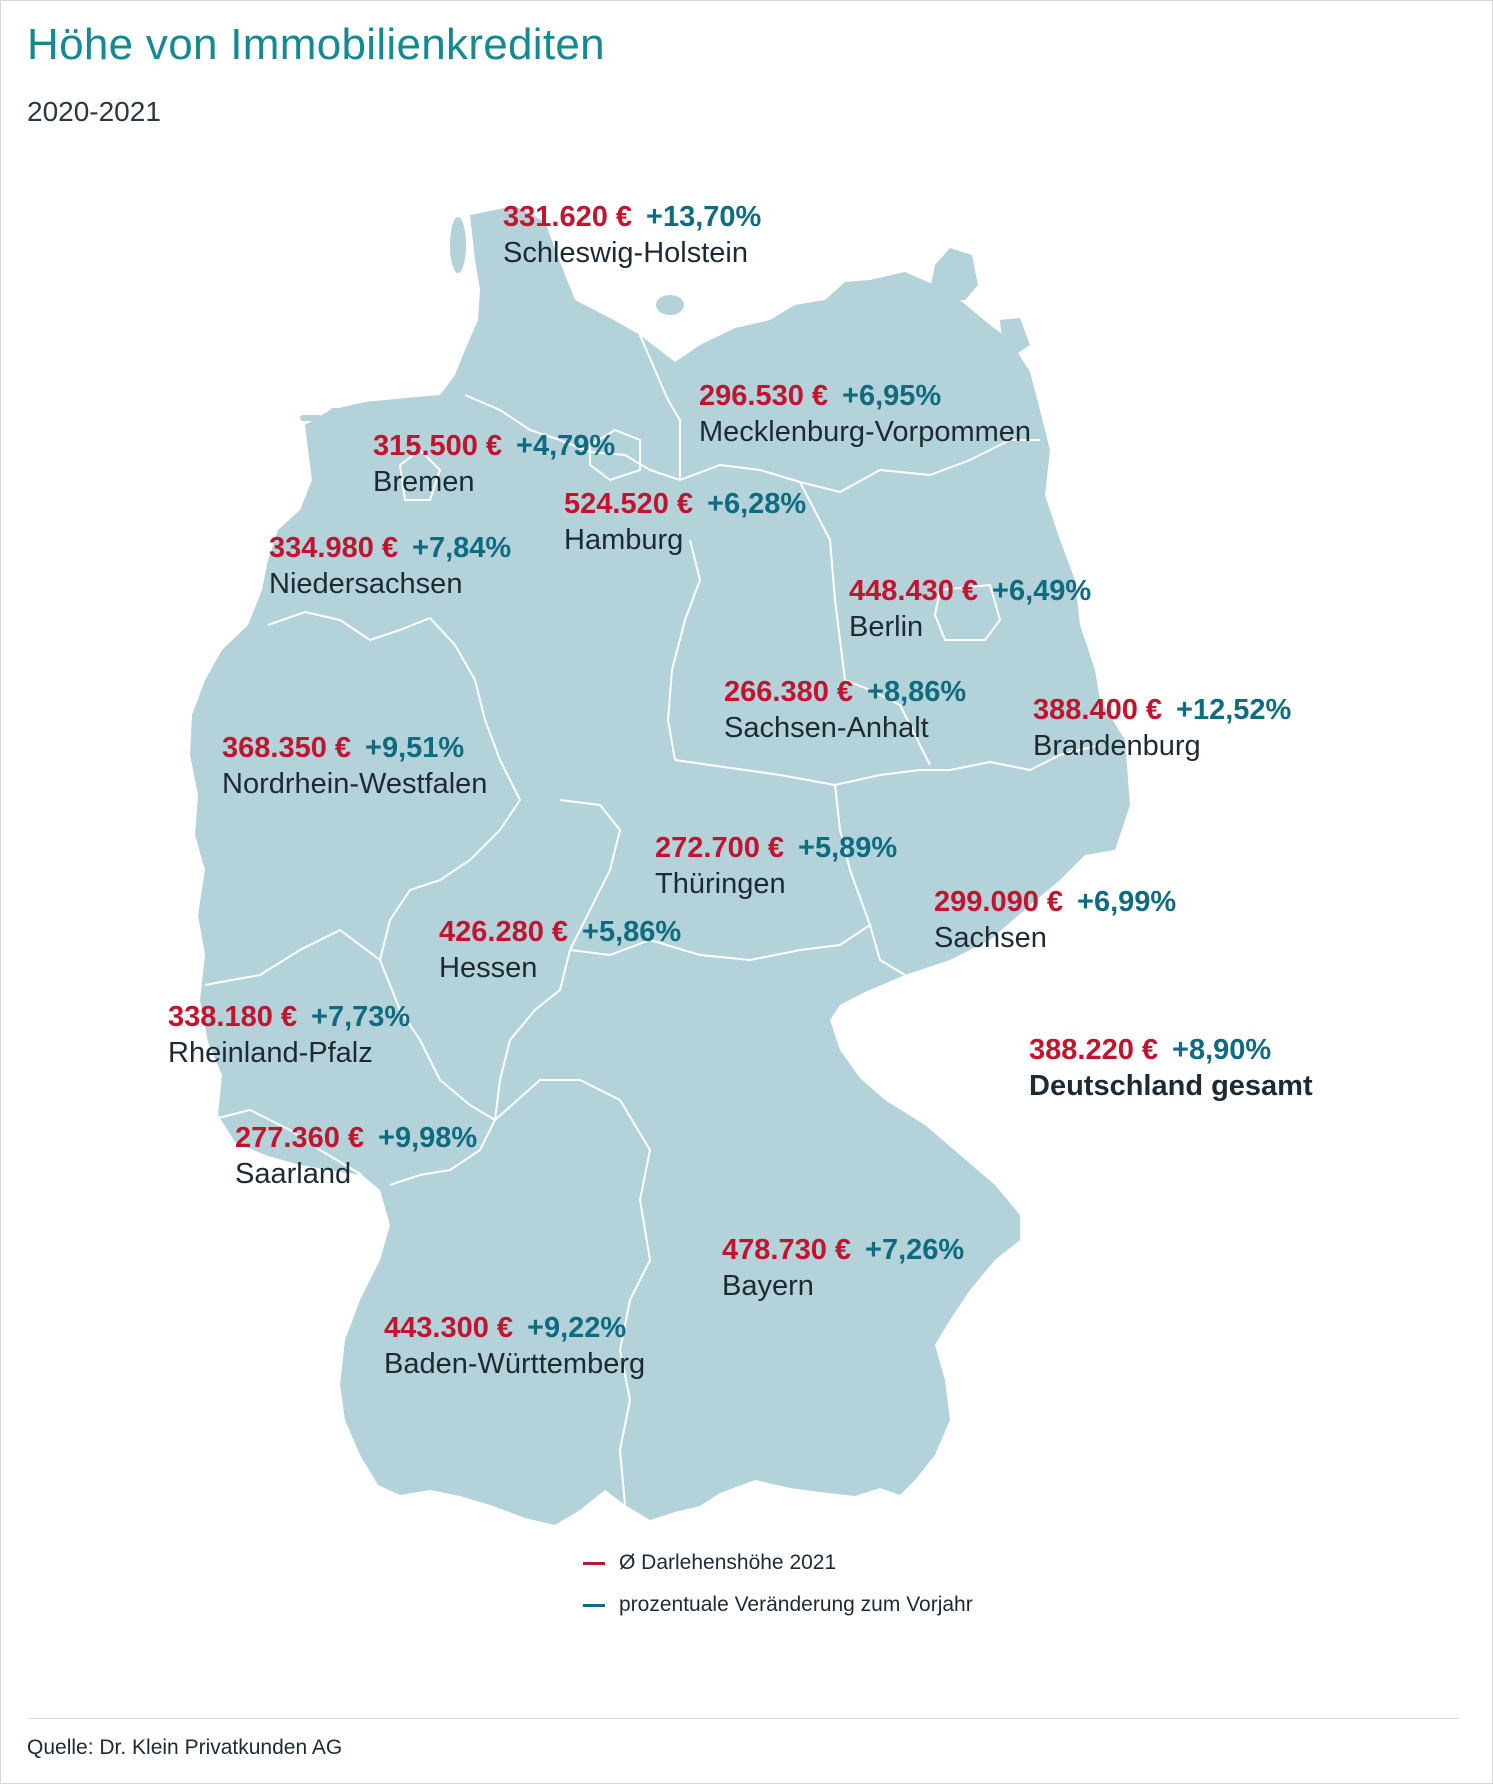  What do you see at coordinates (366, 584) in the screenshot?
I see `region-name: Niedersachsen` at bounding box center [366, 584].